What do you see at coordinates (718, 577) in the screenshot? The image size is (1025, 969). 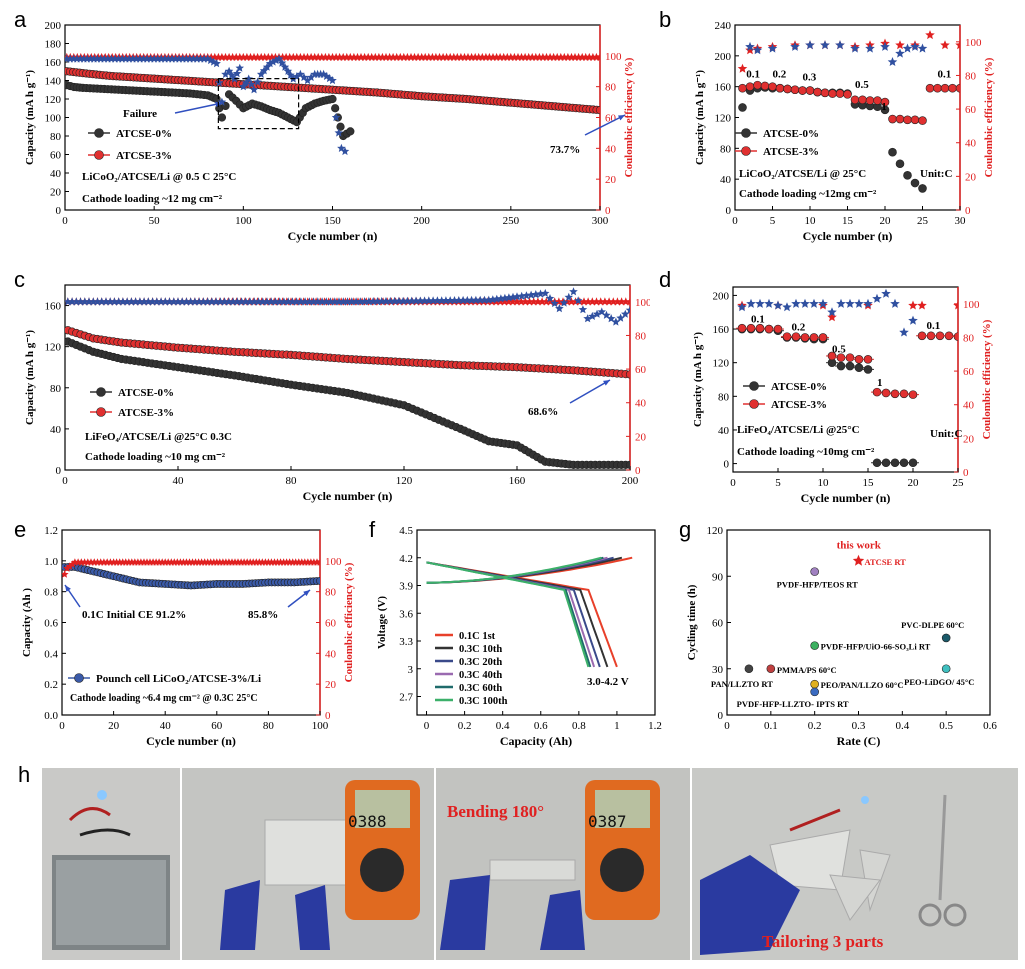 I see `y-tick-label: 90` at bounding box center [718, 577].